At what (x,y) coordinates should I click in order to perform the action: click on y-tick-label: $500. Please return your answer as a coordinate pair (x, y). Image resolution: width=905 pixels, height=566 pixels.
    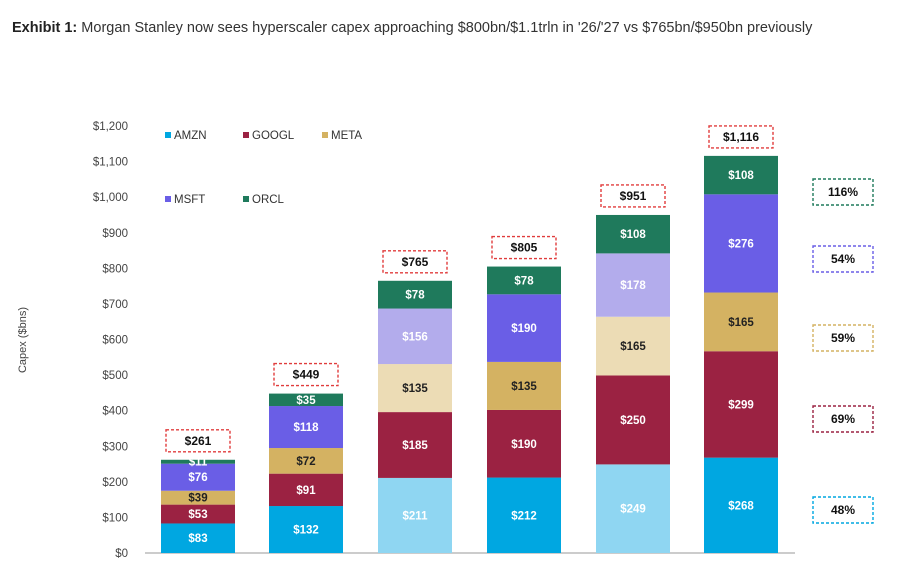
    Looking at the image, I should click on (115, 376).